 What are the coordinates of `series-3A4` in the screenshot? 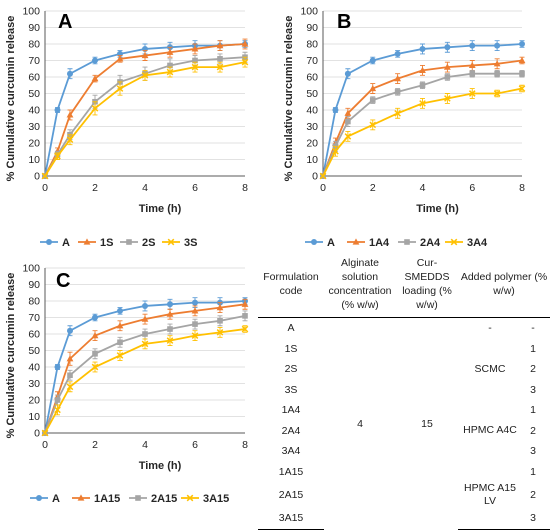 It's located at (422, 132).